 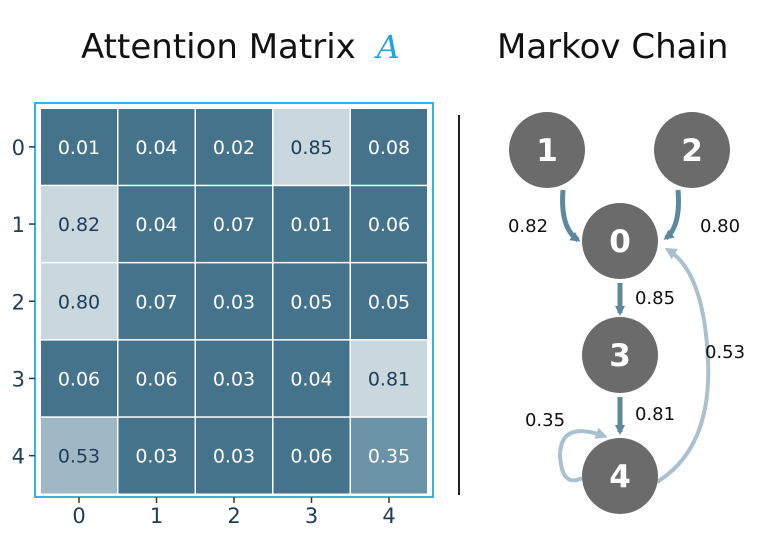 I want to click on matrix-cell-value: 0.80, so click(x=79, y=302).